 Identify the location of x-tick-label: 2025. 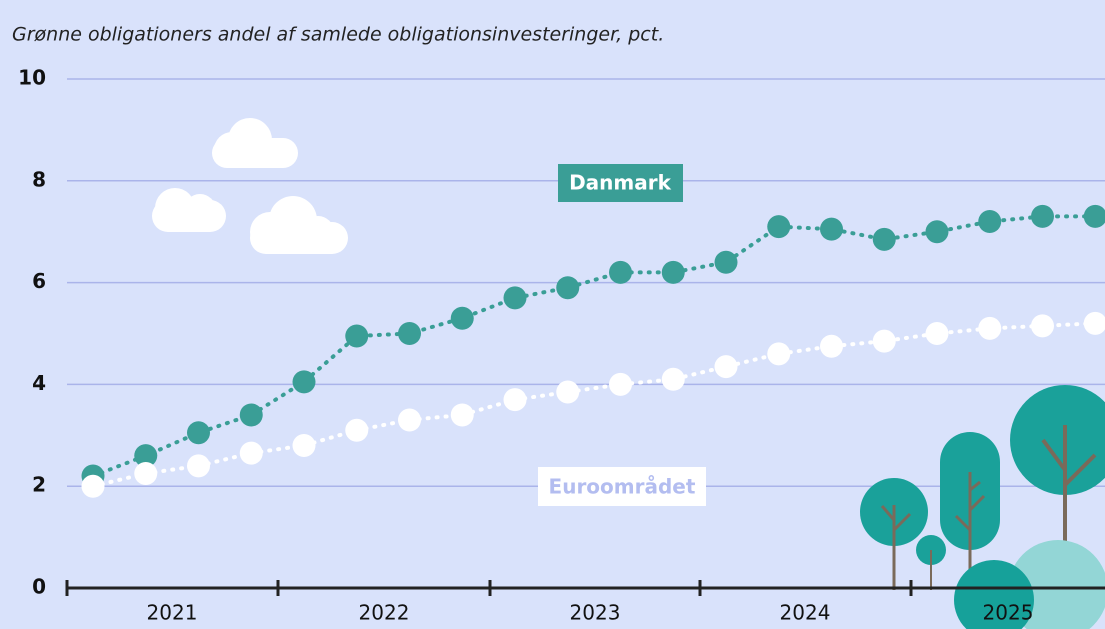
(1008, 613).